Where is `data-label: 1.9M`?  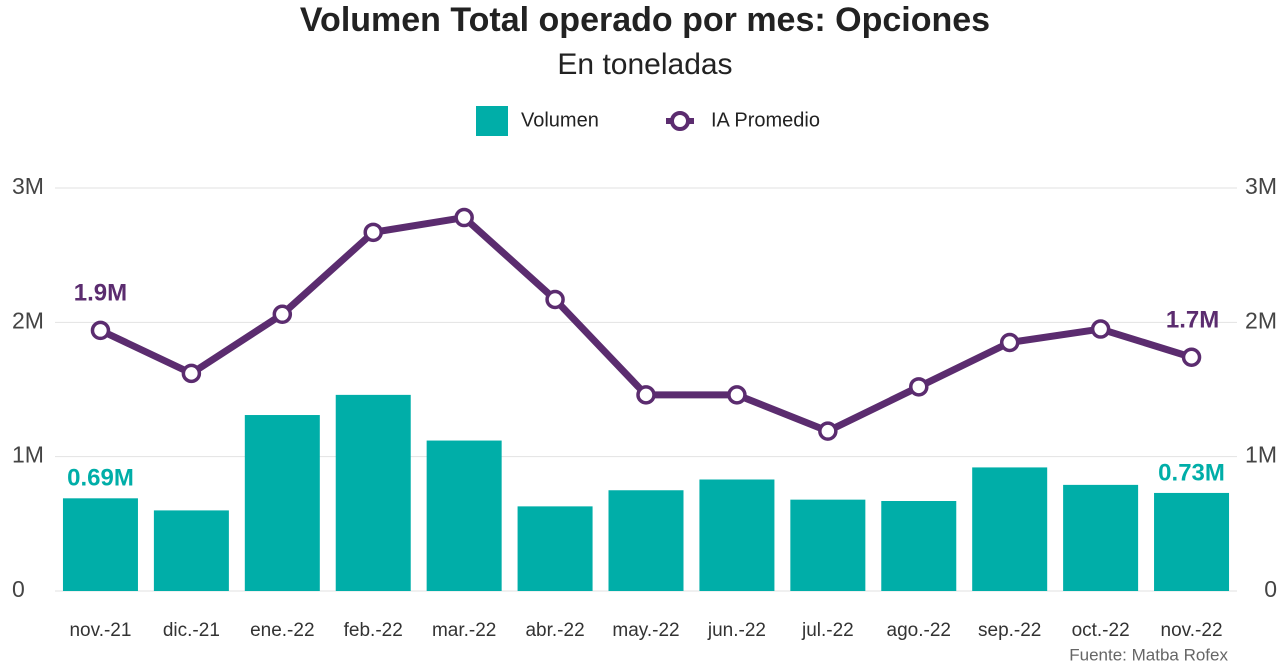
data-label: 1.9M is located at coordinates (100, 293).